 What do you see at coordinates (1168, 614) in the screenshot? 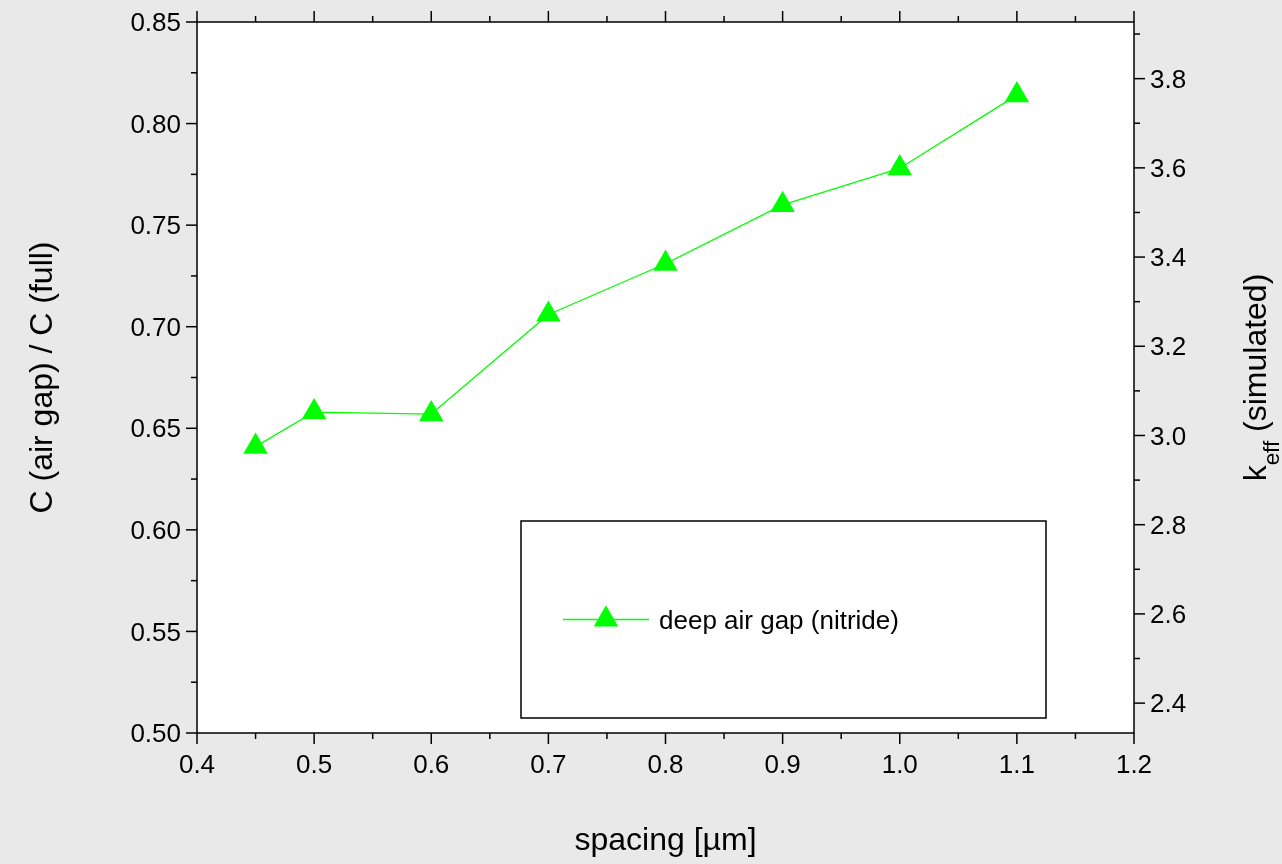
I see `y2-tick-label: 2.6` at bounding box center [1168, 614].